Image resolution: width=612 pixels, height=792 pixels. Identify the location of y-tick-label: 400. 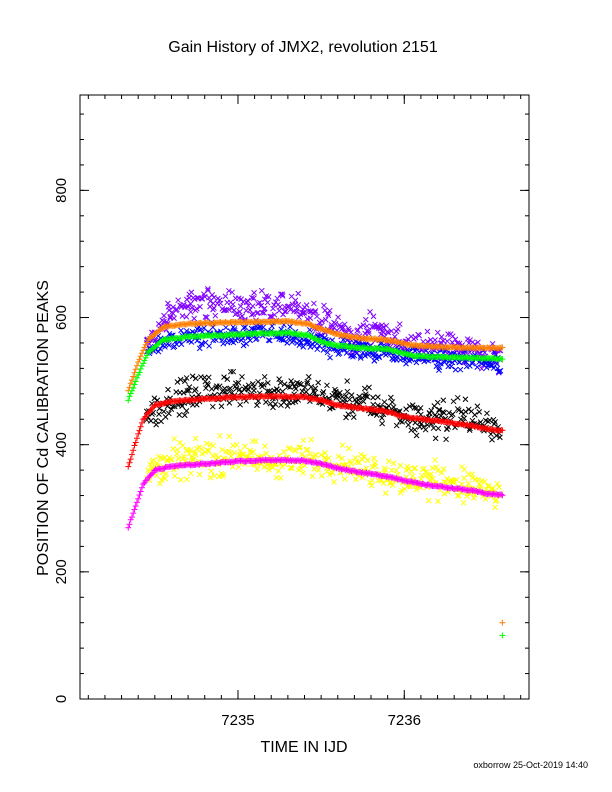
(61, 444).